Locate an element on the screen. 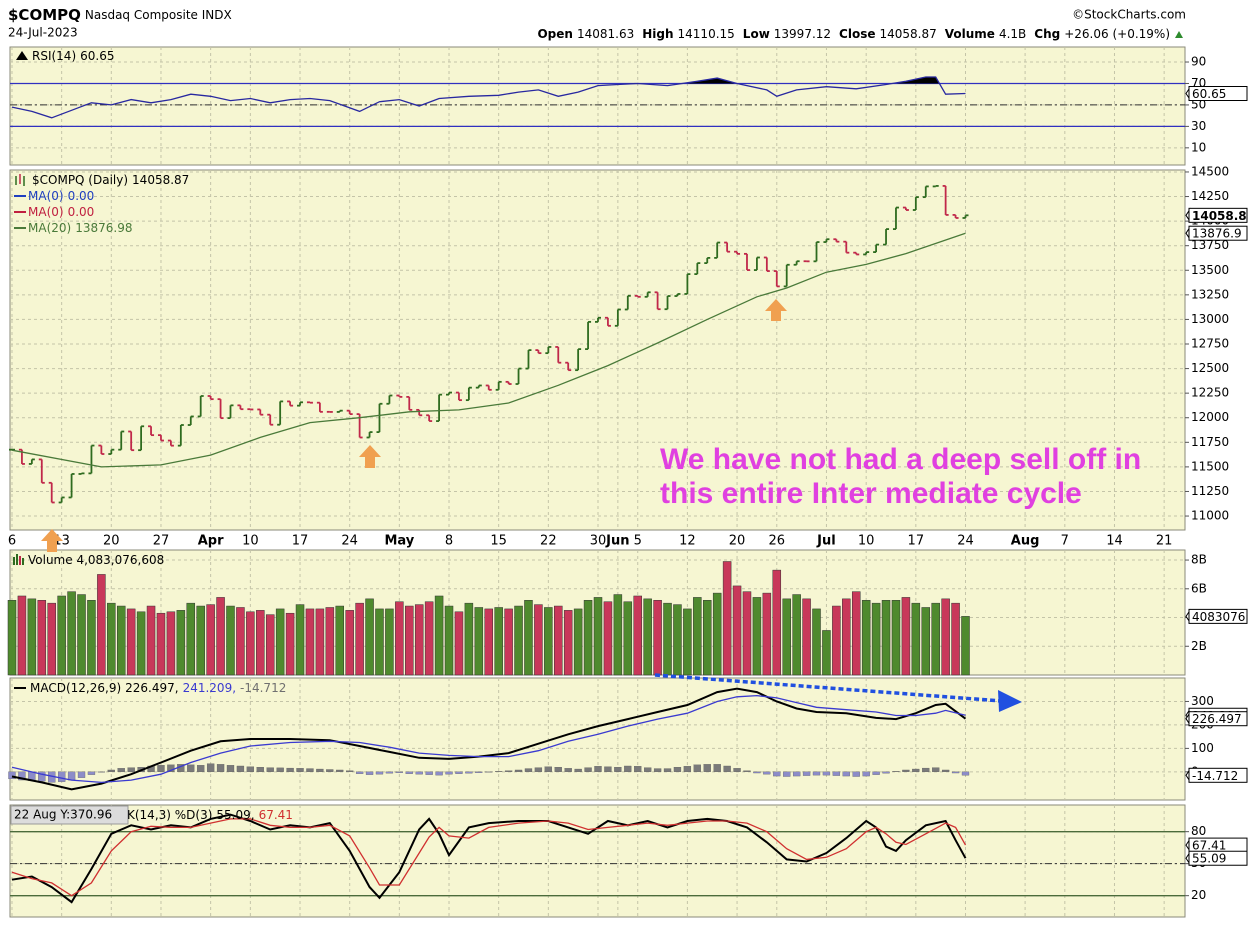 The height and width of the screenshot is (933, 1248). legend-text: 241.209, is located at coordinates (209, 688).